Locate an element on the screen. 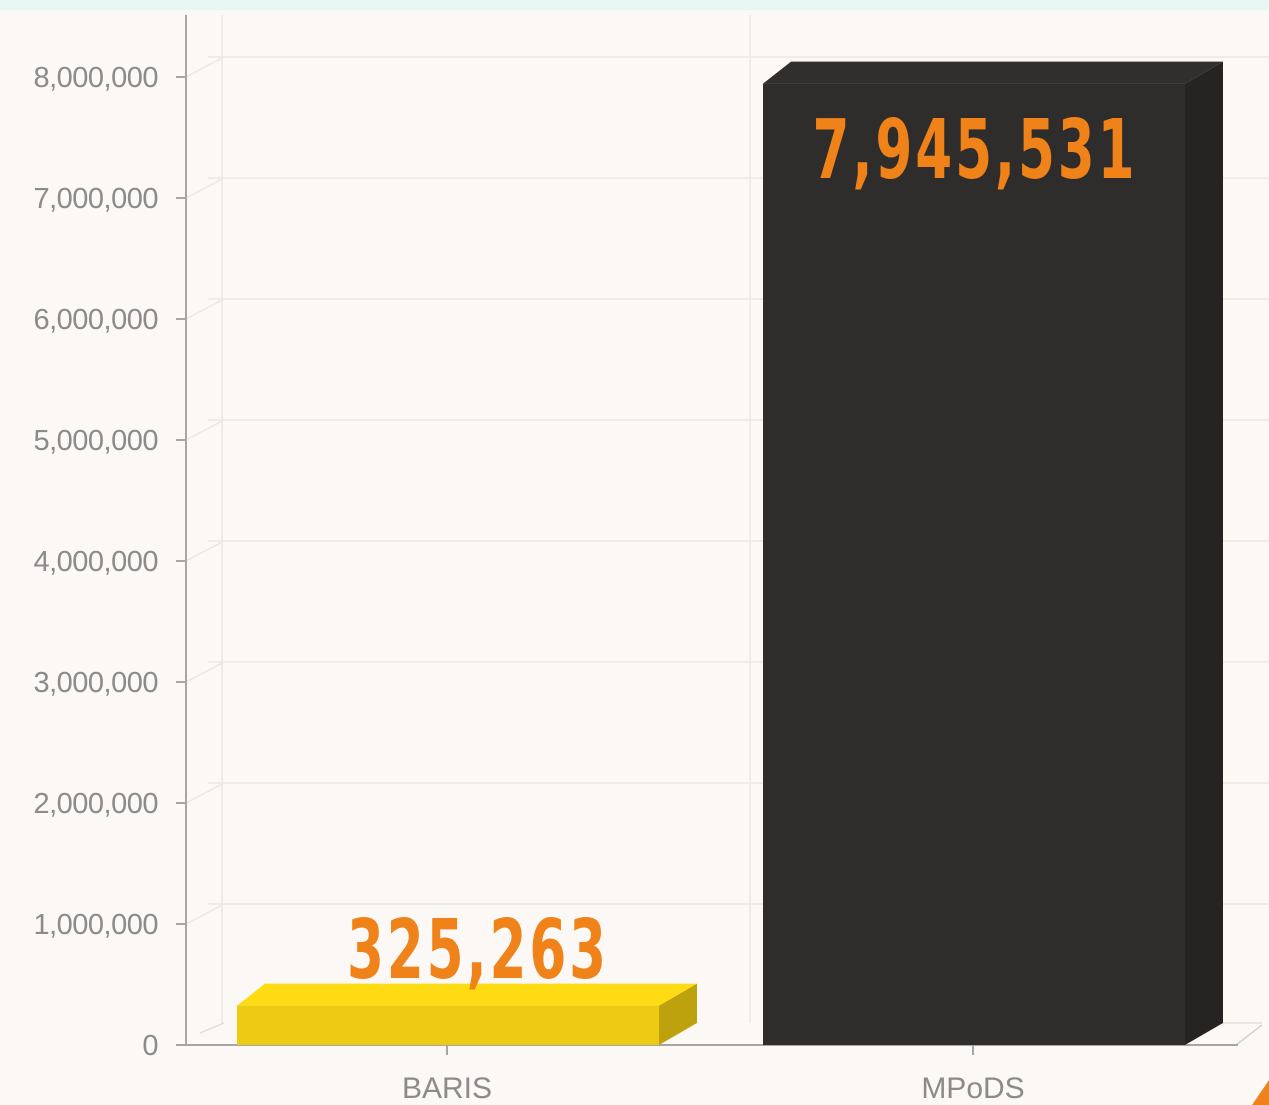  y-axis-tick-label: 2,000,000 is located at coordinates (95, 804).